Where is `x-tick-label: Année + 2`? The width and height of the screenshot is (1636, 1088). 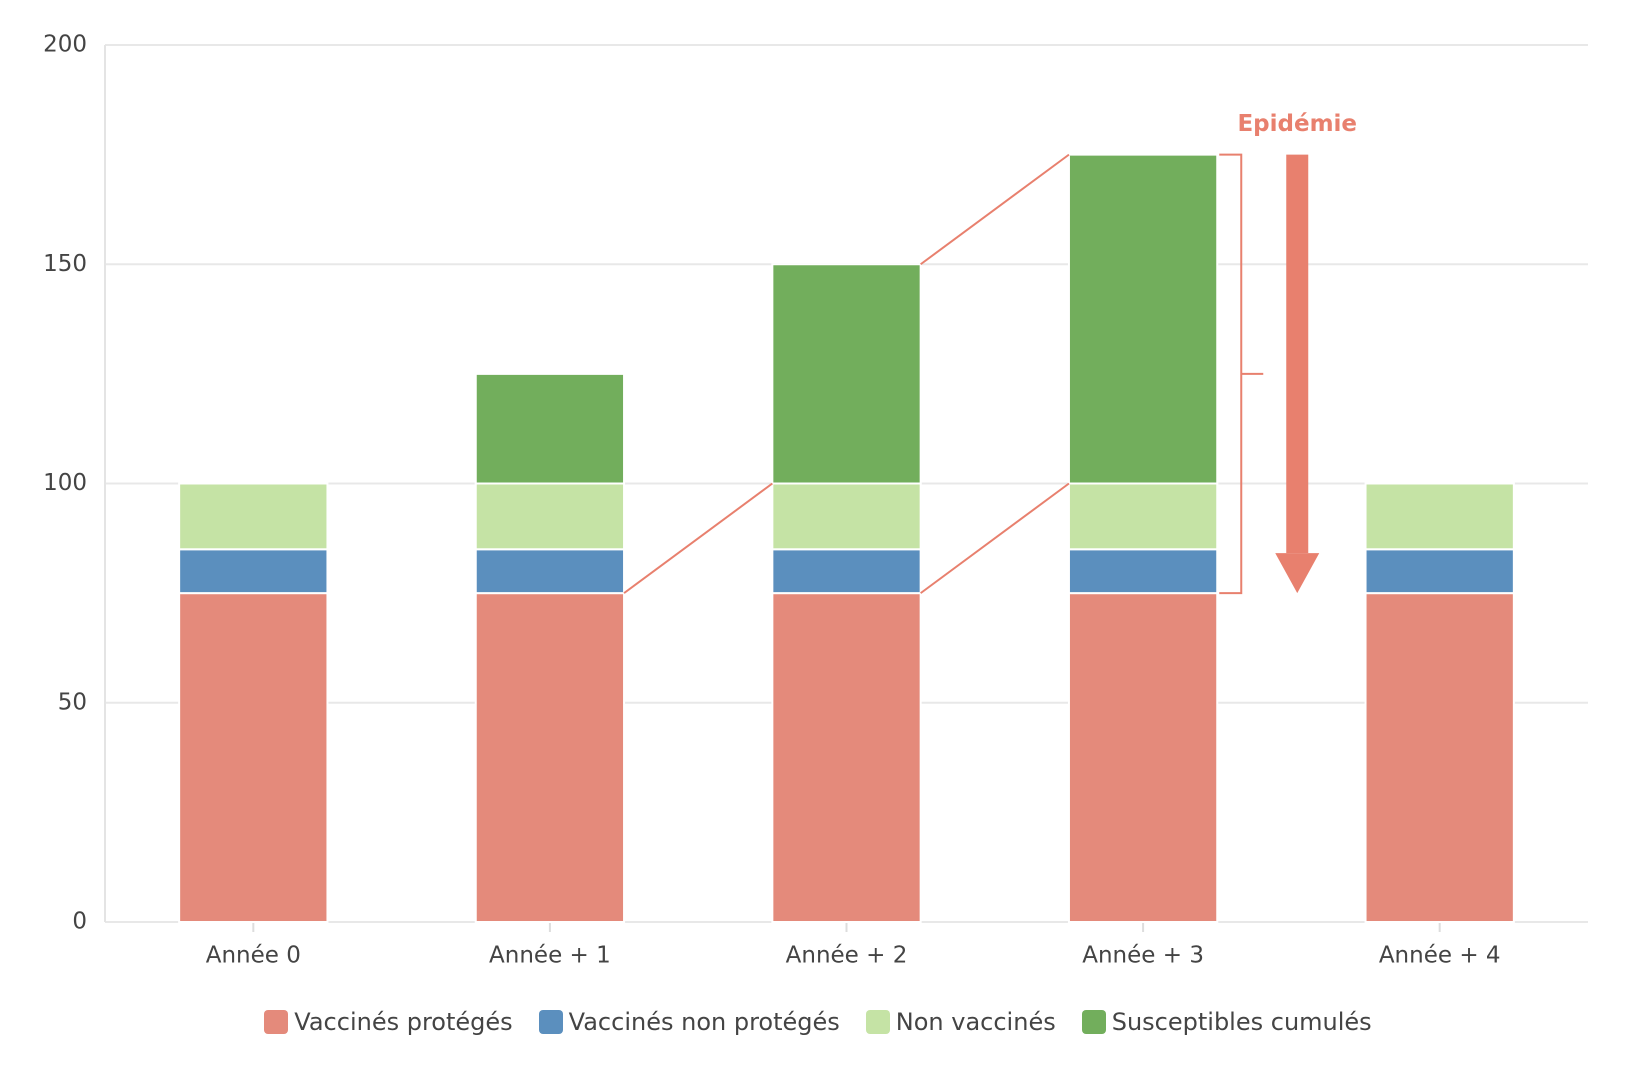 x-tick-label: Année + 2 is located at coordinates (847, 956).